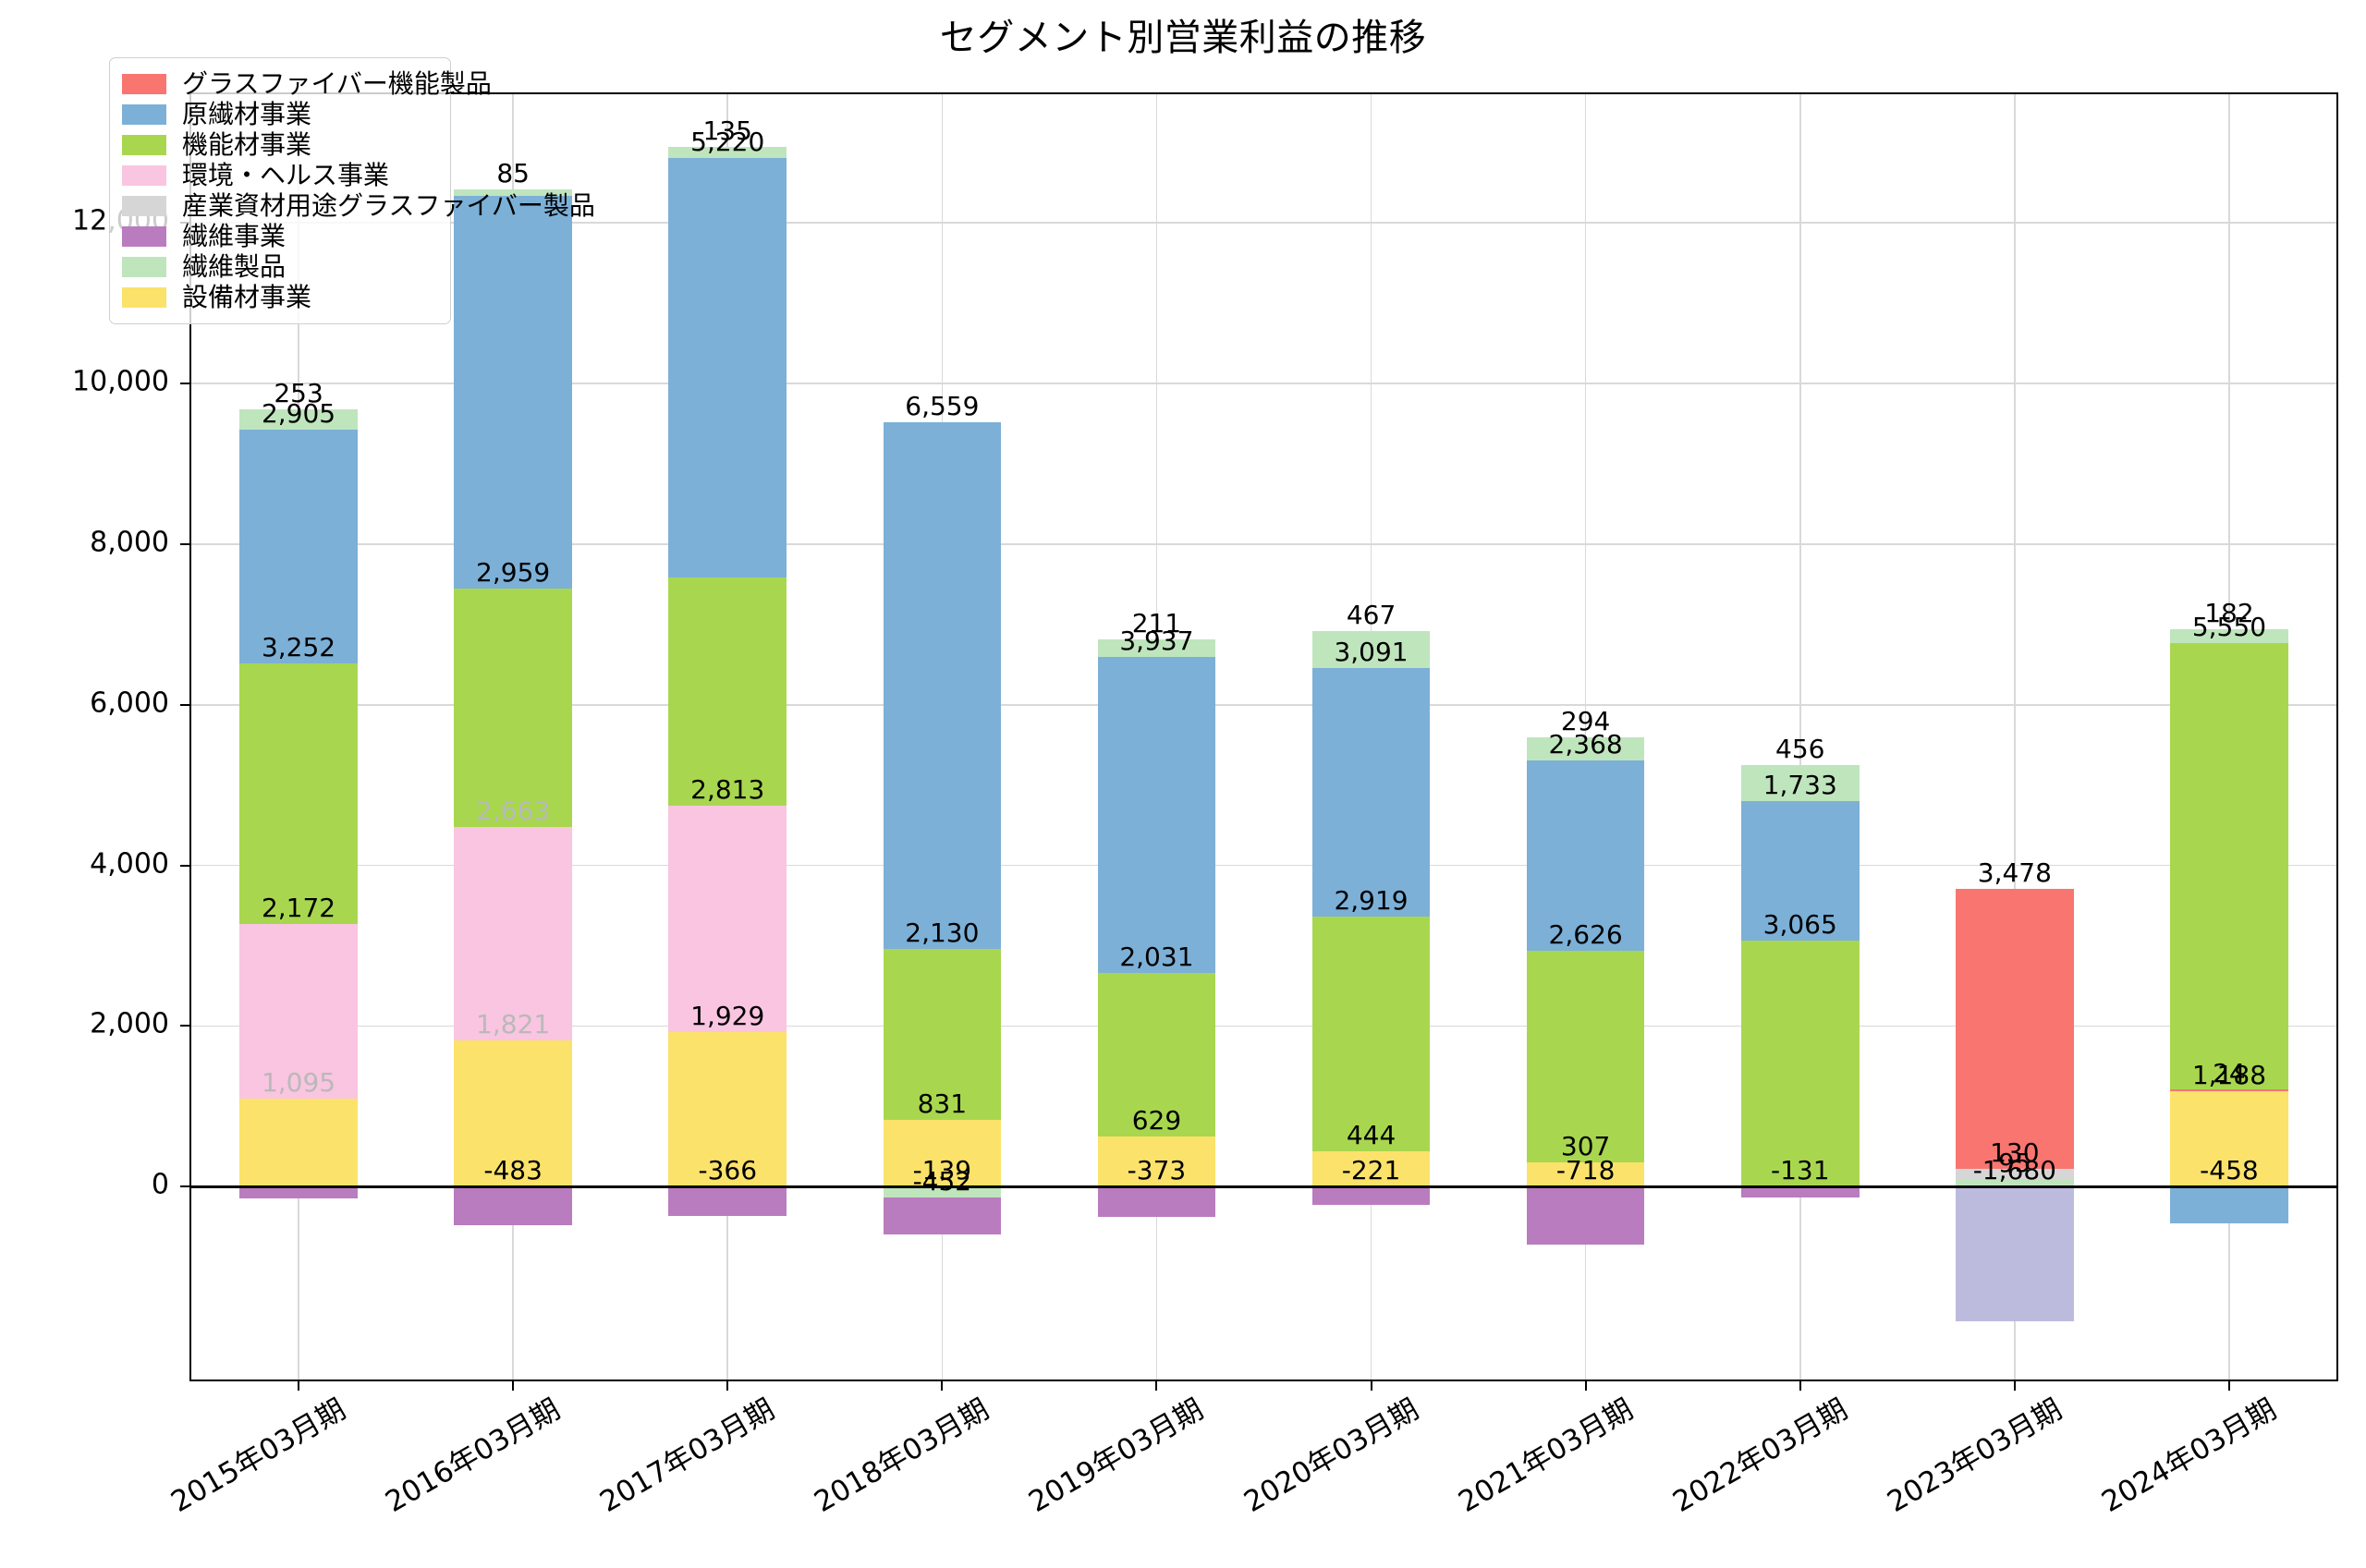 The width and height of the screenshot is (2366, 1568). What do you see at coordinates (1157, 623) in the screenshot?
I see `bar-segment-value-label: 211` at bounding box center [1157, 623].